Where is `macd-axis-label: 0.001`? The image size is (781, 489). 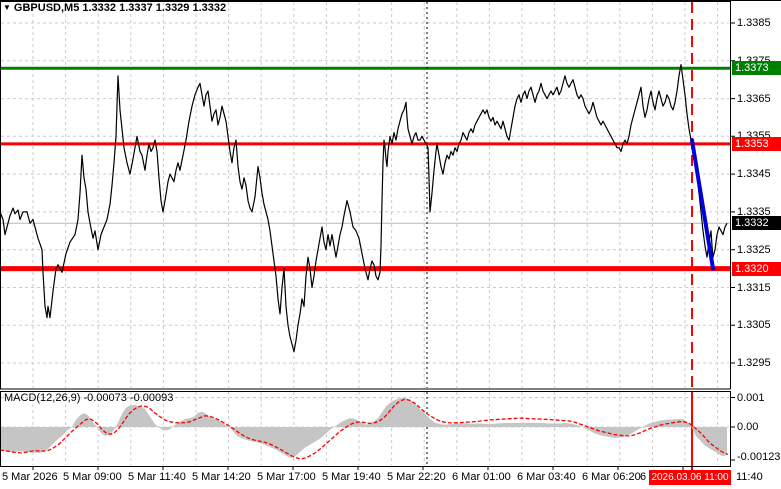
macd-axis-label: 0.001 is located at coordinates (751, 397).